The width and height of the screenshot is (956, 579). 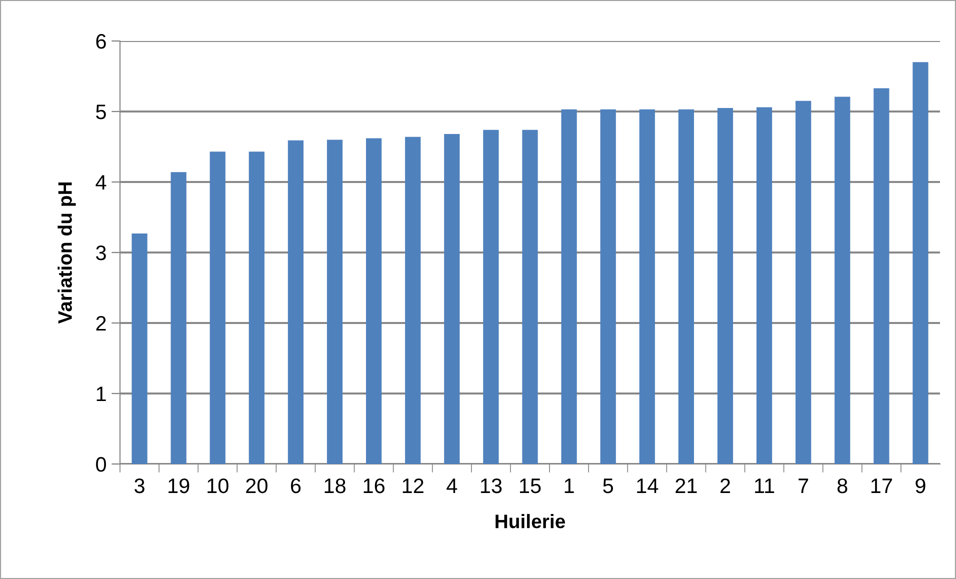 What do you see at coordinates (530, 521) in the screenshot?
I see `x-axis-title: Huilerie` at bounding box center [530, 521].